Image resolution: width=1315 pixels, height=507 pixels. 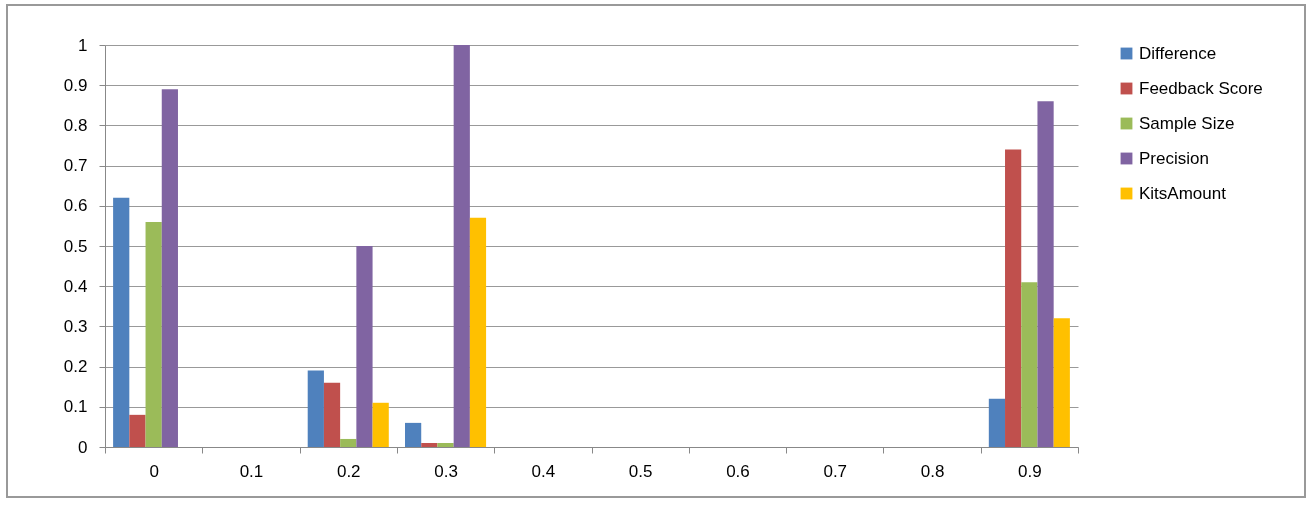 What do you see at coordinates (75, 246) in the screenshot?
I see `y-tick-label: 0.5` at bounding box center [75, 246].